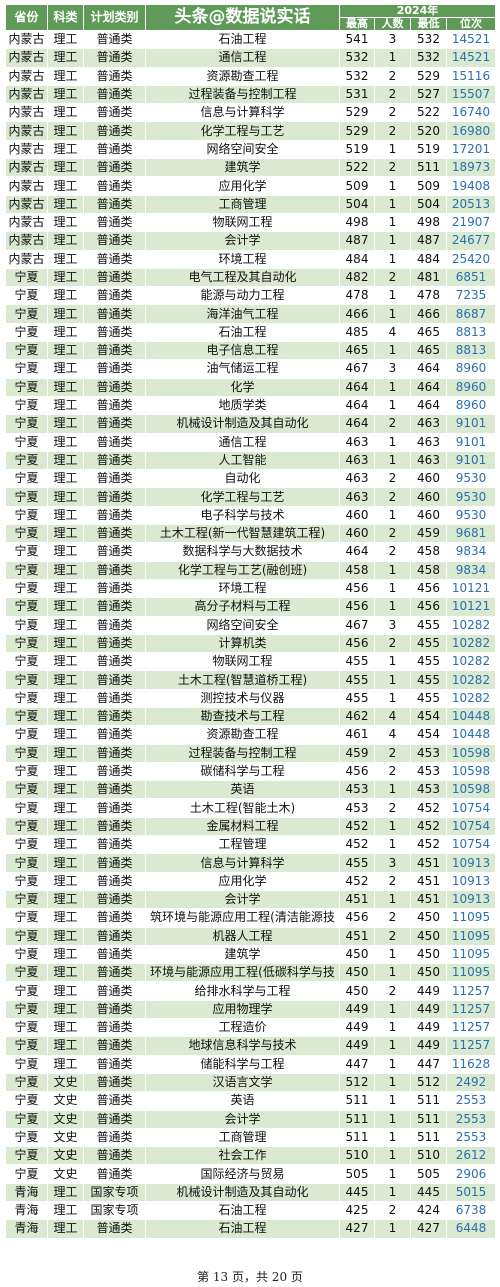  What do you see at coordinates (242, 17) in the screenshot?
I see `header-title: 头条@数据说实话` at bounding box center [242, 17].